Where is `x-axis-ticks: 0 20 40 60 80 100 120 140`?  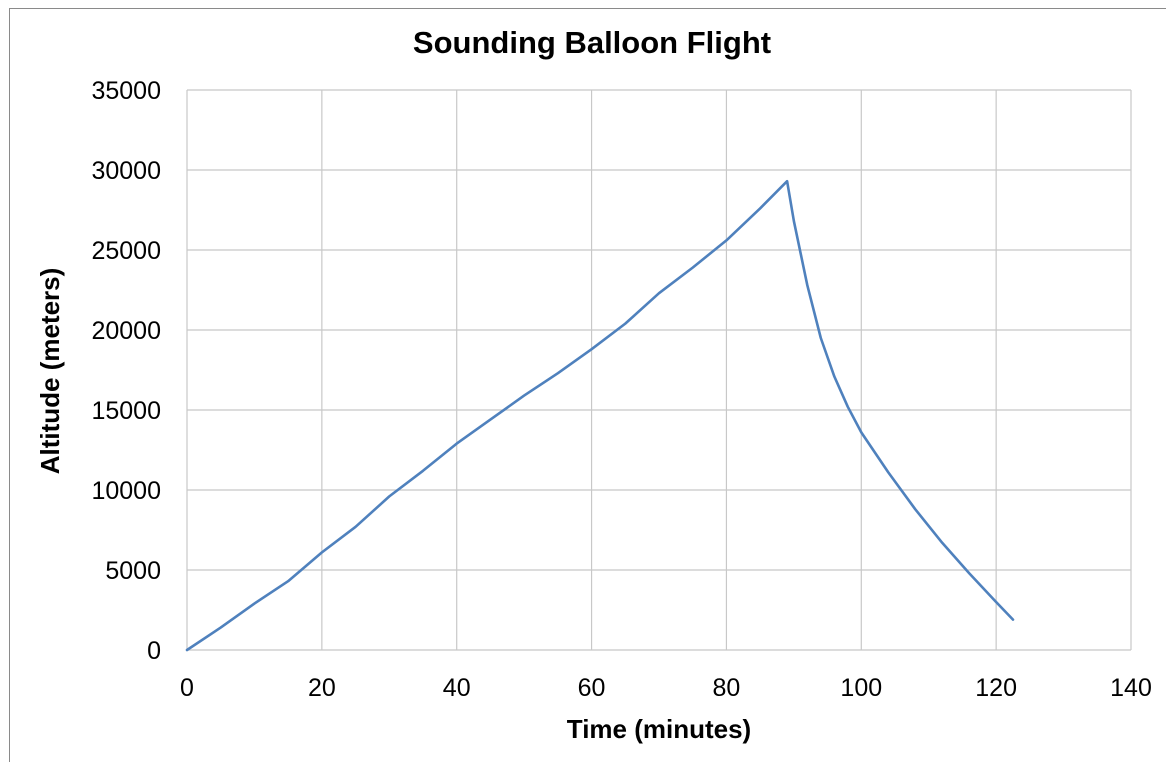
x-axis-ticks: 0 20 40 60 80 100 120 140 is located at coordinates (666, 688).